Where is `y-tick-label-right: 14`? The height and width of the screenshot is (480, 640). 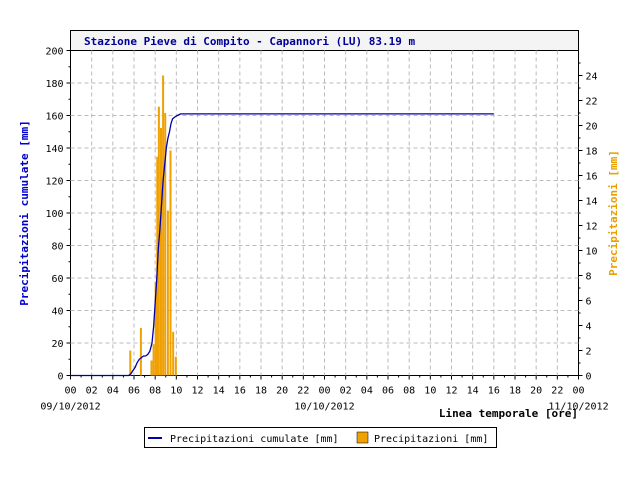 y-tick-label-right: 14 is located at coordinates (592, 202).